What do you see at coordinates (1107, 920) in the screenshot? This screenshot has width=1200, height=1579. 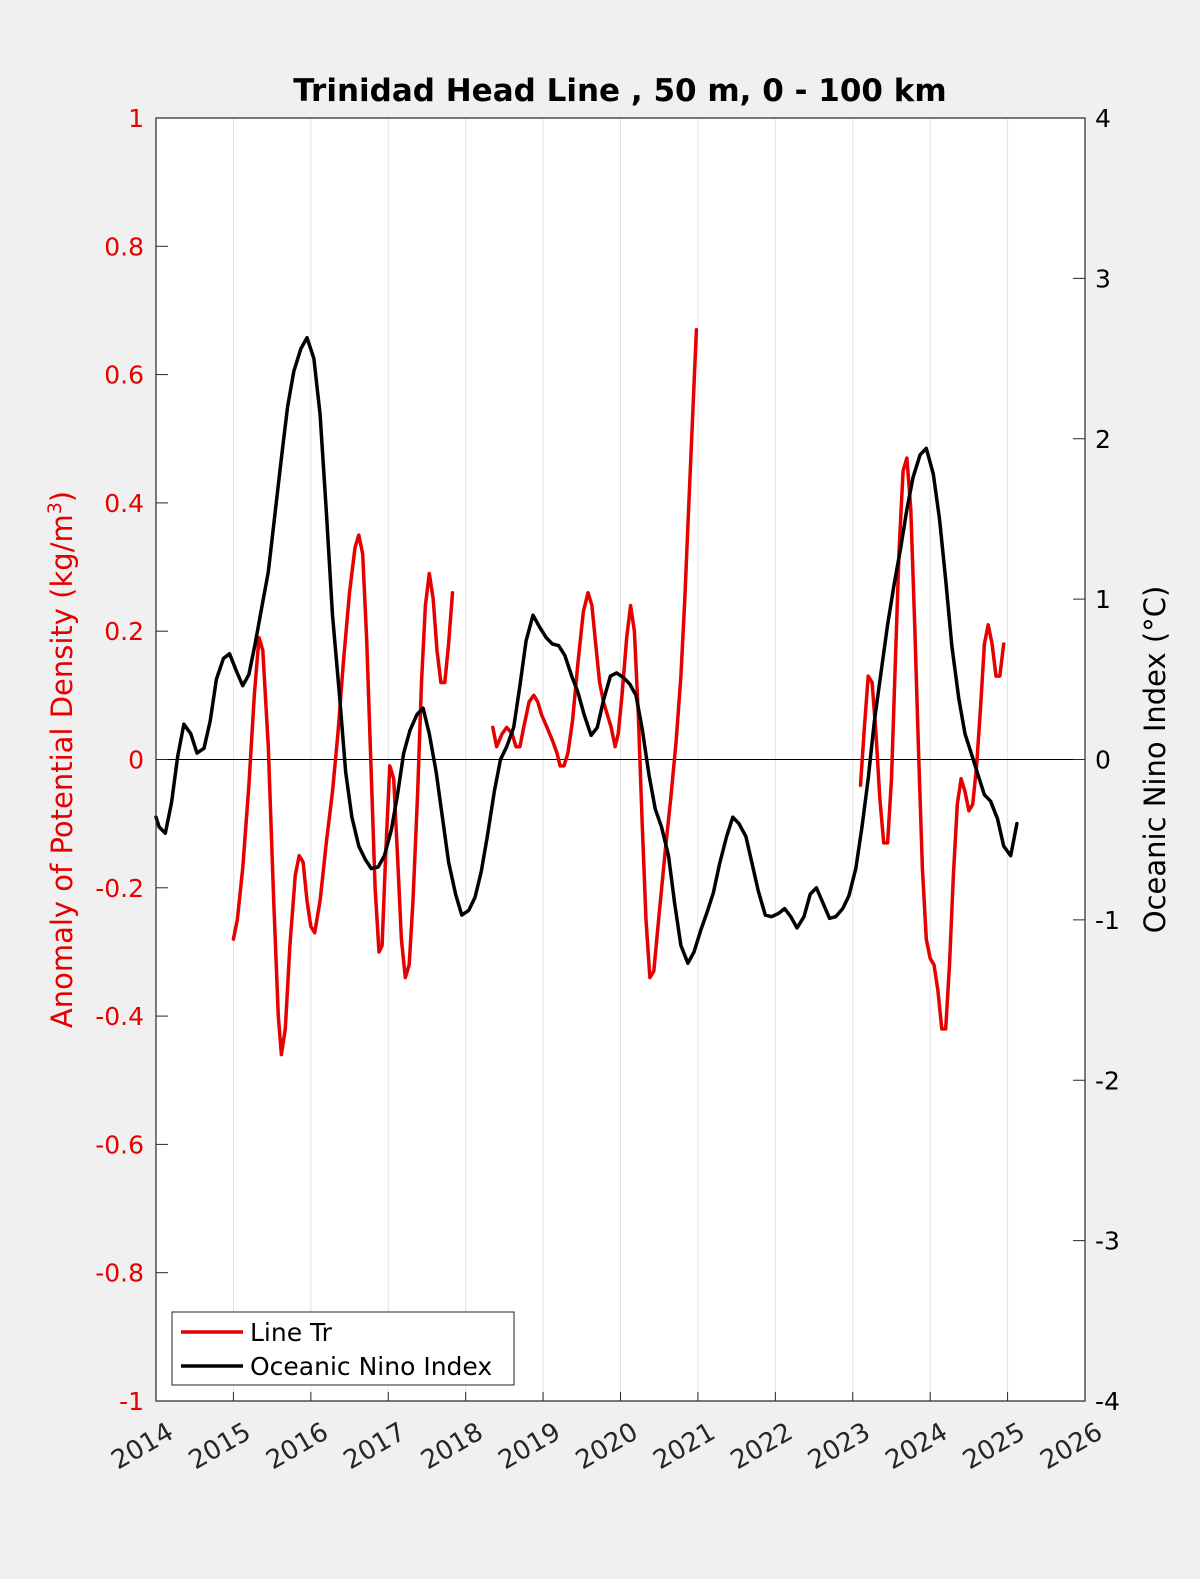 I see `y-right-tick-label: -1` at bounding box center [1107, 920].